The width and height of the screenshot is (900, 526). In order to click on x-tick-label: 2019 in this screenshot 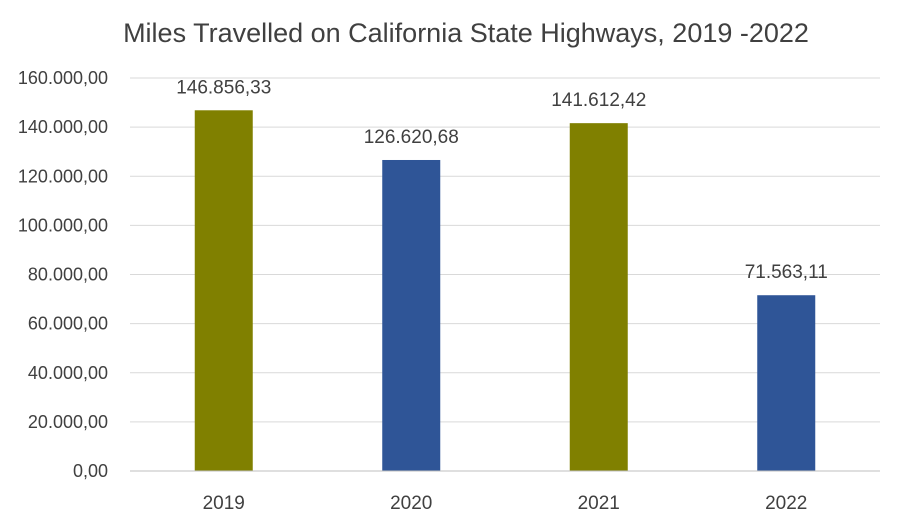, I will do `click(224, 503)`.